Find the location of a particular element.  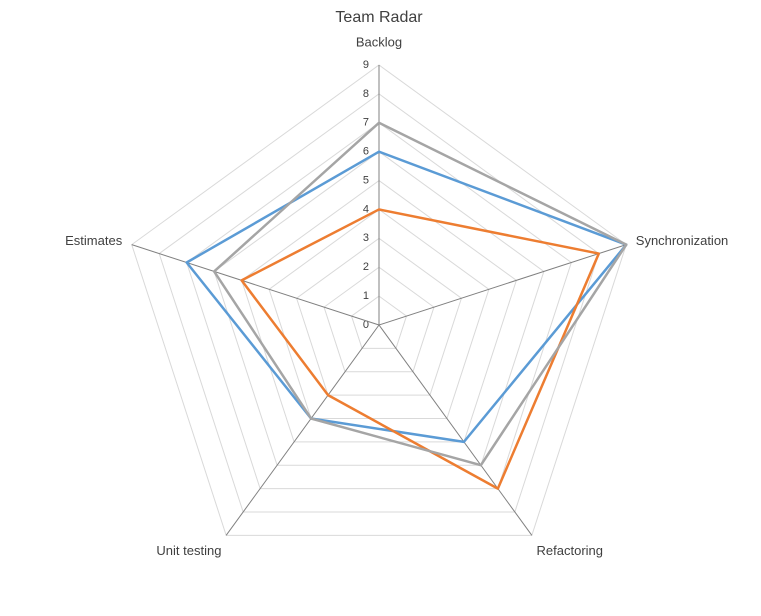

category-label: Estimates is located at coordinates (94, 240).